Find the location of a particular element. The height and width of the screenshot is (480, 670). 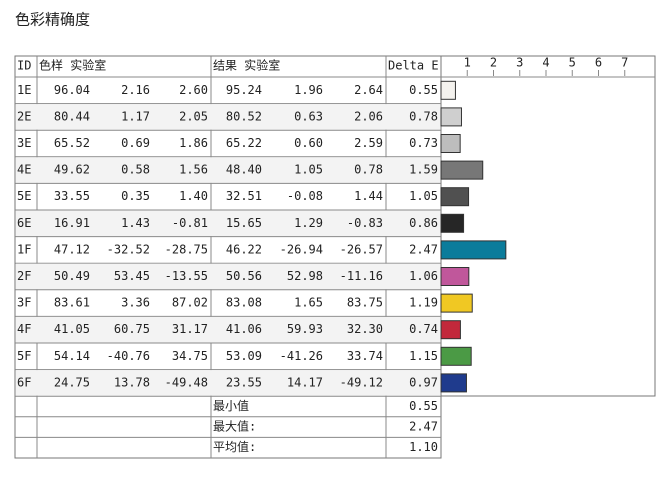

cell: 32.51 is located at coordinates (244, 196).